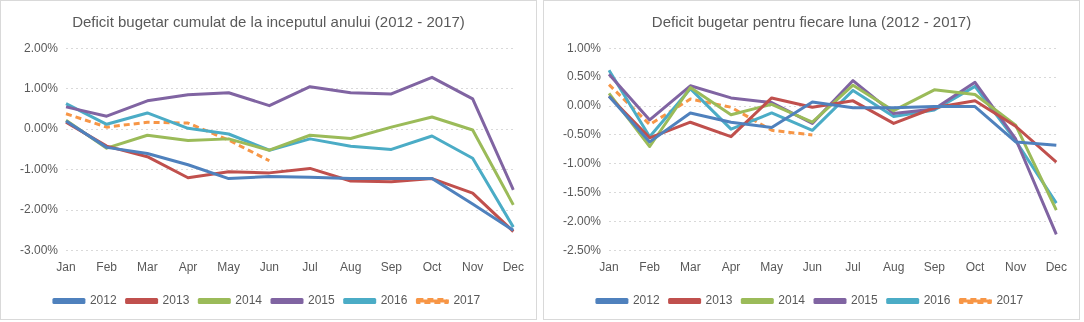  What do you see at coordinates (581, 249) in the screenshot?
I see `y-tick-label: -2.50%` at bounding box center [581, 249].